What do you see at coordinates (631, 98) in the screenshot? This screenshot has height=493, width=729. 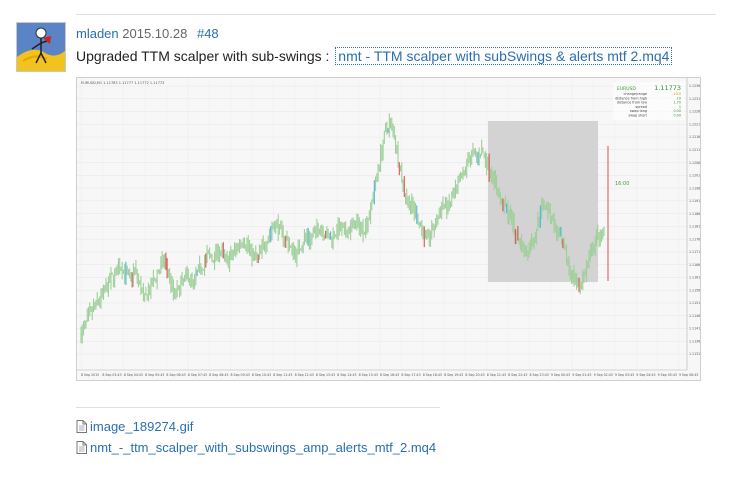 I see `info-label: distance from high` at bounding box center [631, 98].